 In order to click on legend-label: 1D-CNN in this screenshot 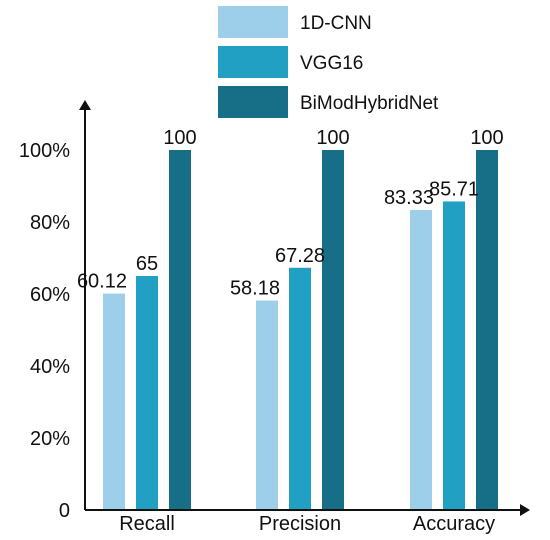, I will do `click(336, 23)`.